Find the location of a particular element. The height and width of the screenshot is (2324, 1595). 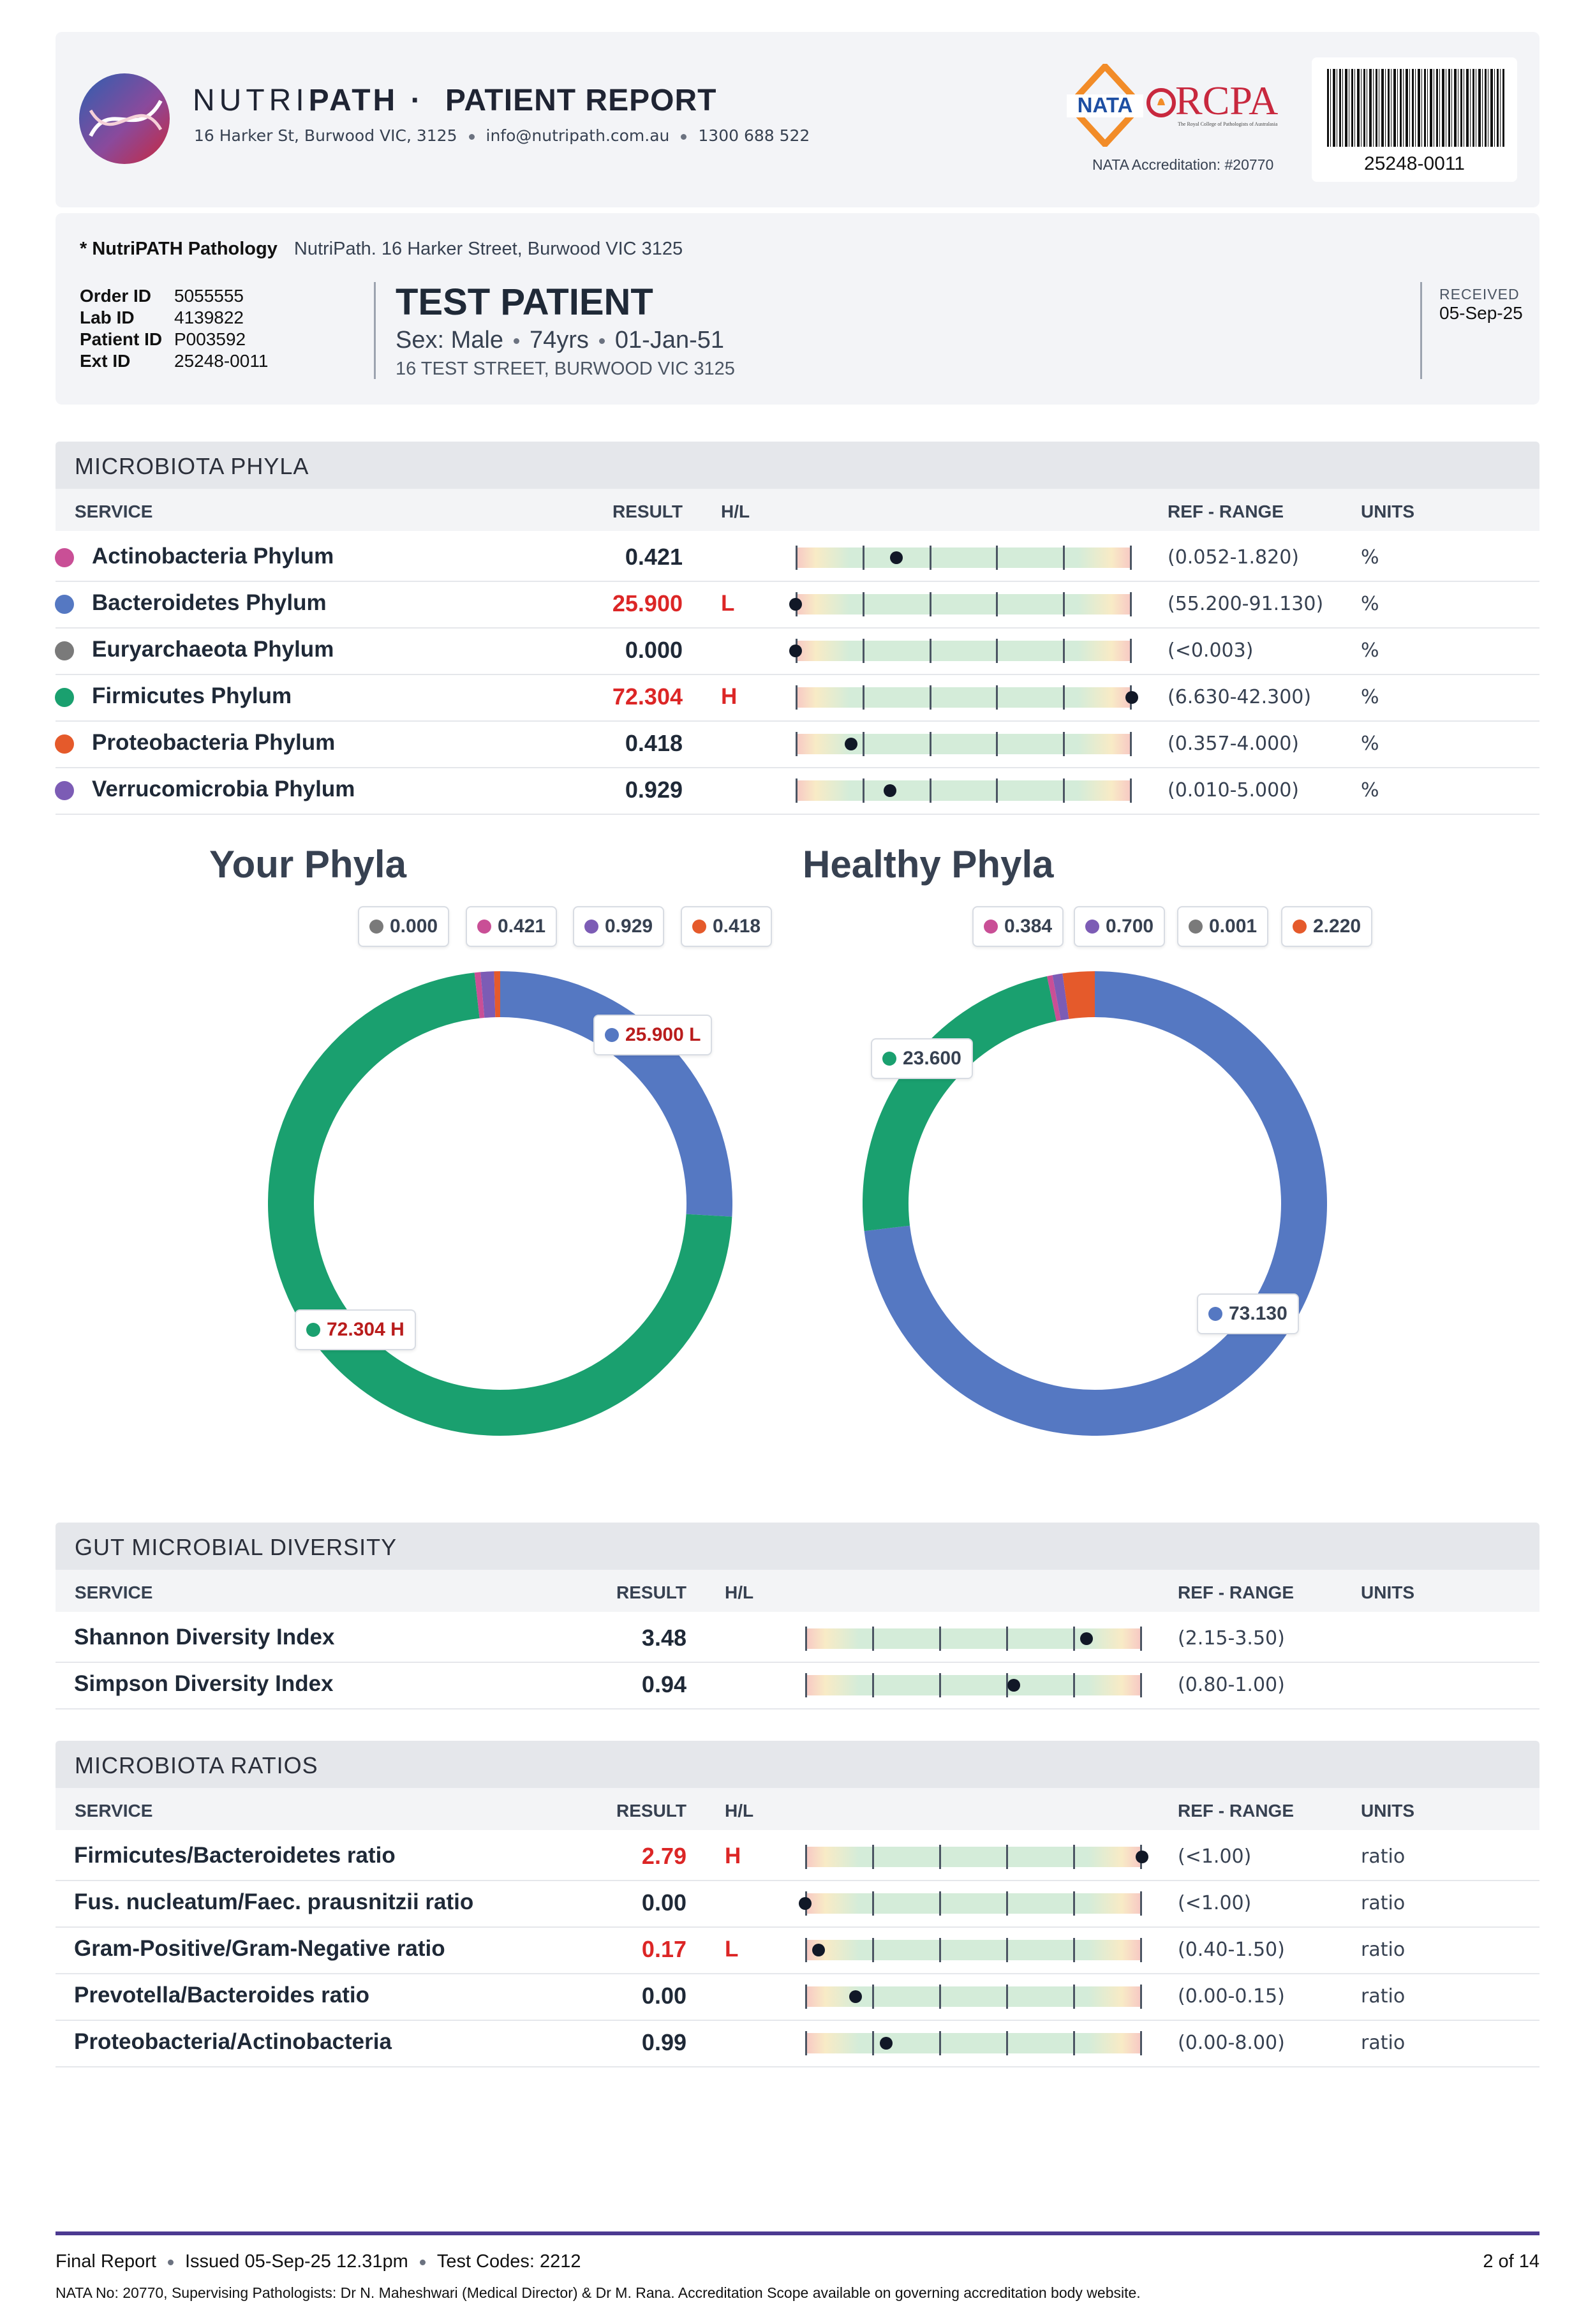

reference-range: (0.010-5.000) is located at coordinates (1234, 790).